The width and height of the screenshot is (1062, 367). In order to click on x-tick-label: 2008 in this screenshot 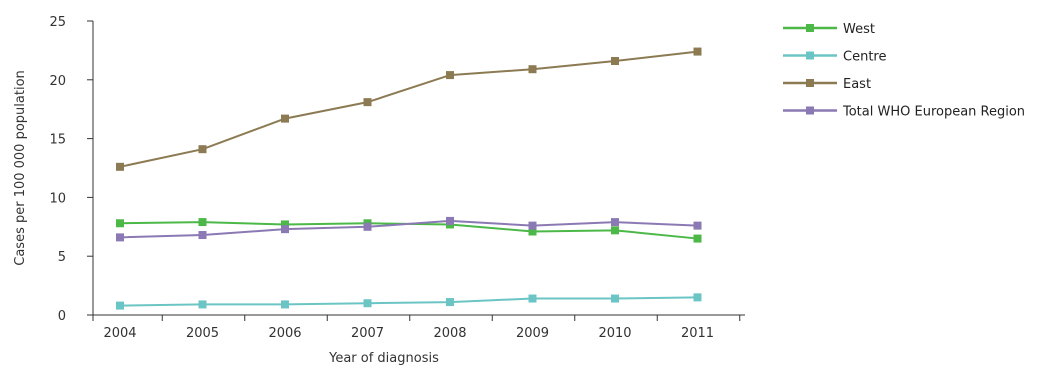, I will do `click(449, 333)`.